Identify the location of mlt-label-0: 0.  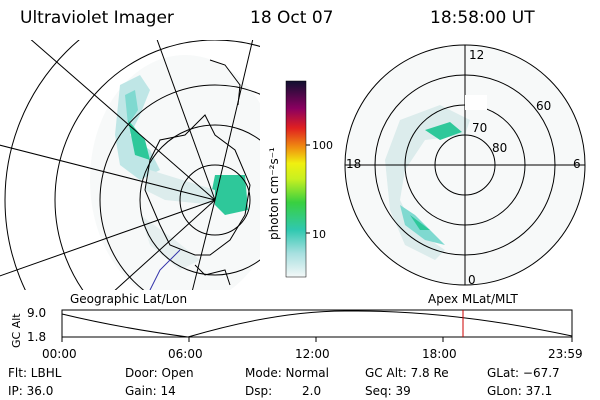
(472, 280).